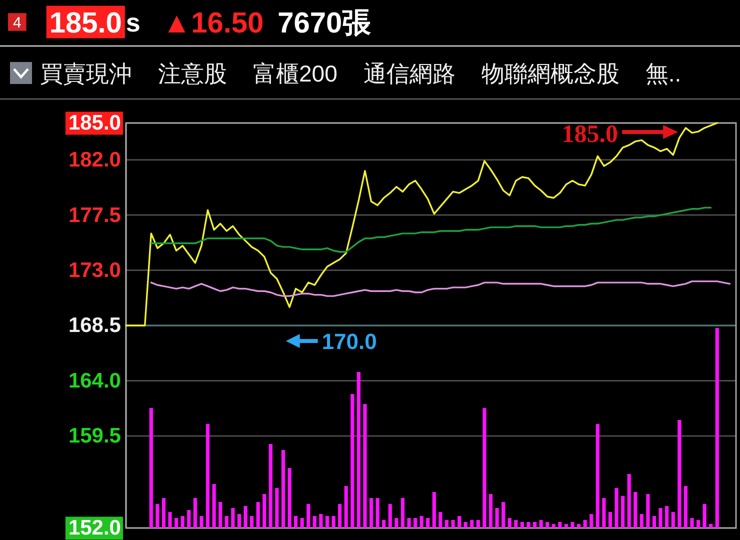 The width and height of the screenshot is (740, 540). What do you see at coordinates (86, 73) in the screenshot?
I see `text: 買賣現沖` at bounding box center [86, 73].